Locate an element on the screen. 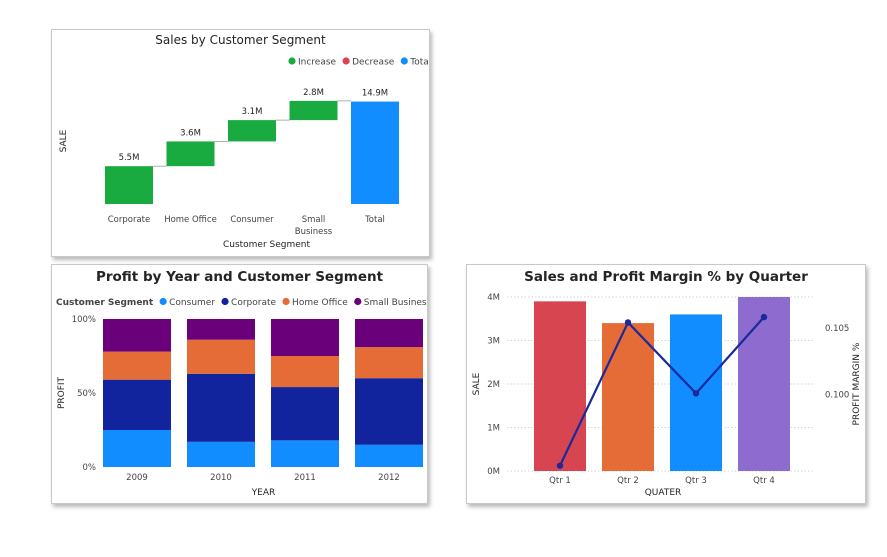 The width and height of the screenshot is (887, 557). x-axis-title: YEAR is located at coordinates (263, 493).